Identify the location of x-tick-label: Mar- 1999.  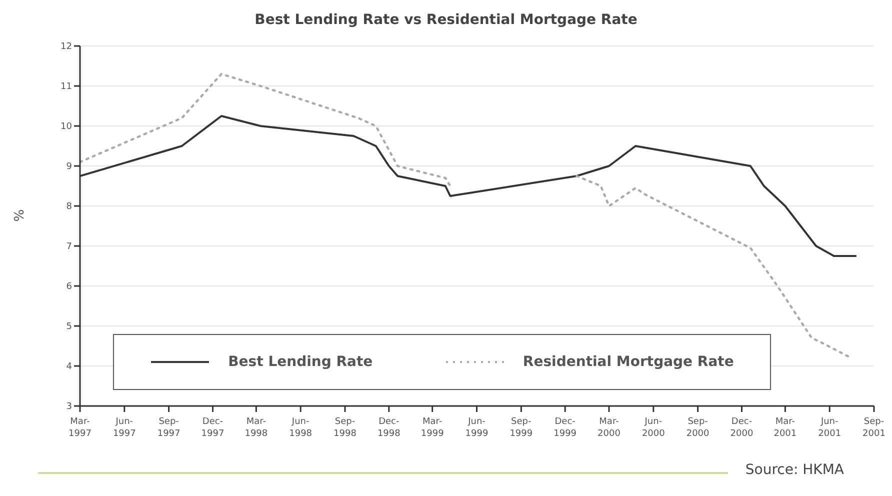
(432, 428).